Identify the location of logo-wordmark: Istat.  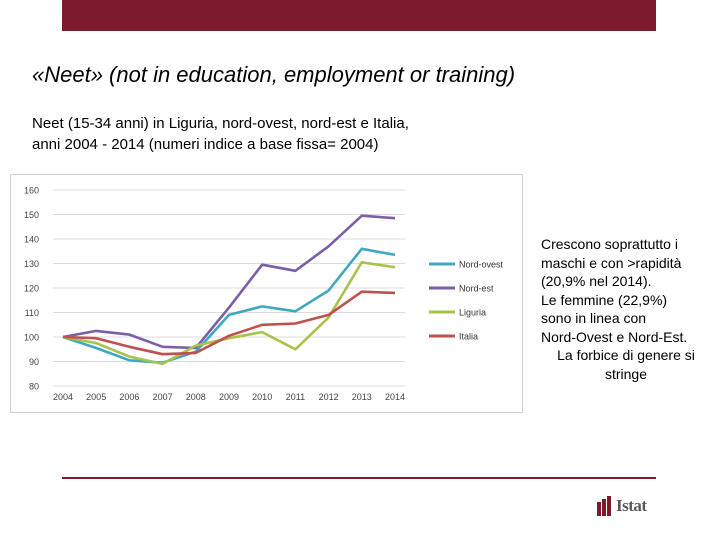
(631, 505).